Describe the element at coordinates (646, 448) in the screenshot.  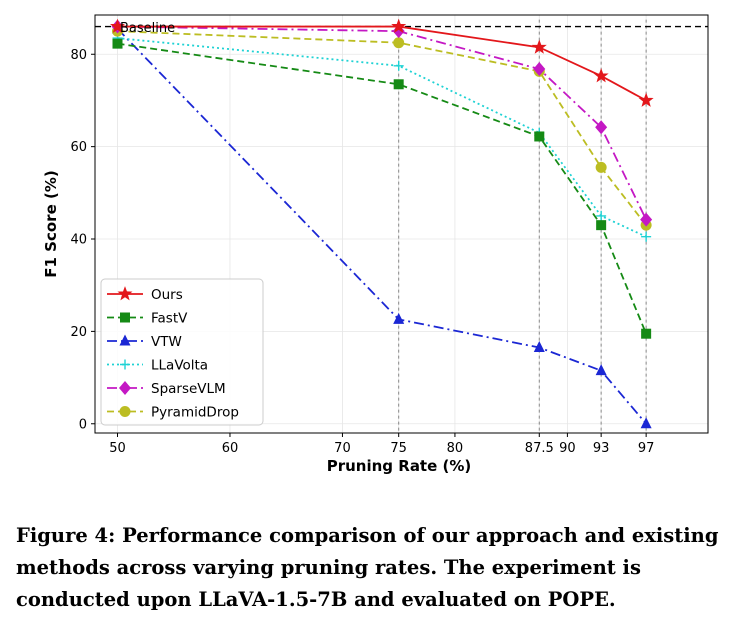
I see `x-tick-label: 97` at that location.